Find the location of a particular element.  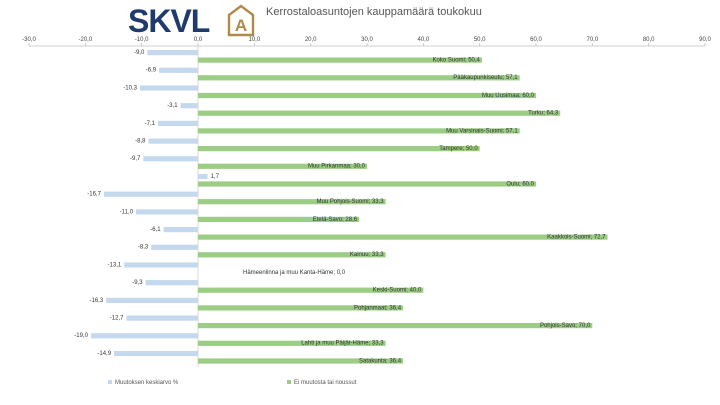

label-no-change-or-up: Muu Pirkanmaa; 30,0 is located at coordinates (337, 167).